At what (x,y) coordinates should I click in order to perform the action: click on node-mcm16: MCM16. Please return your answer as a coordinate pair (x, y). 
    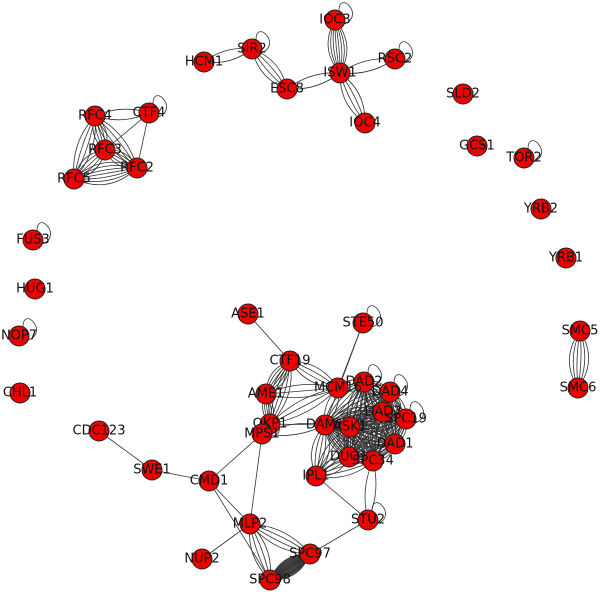
    Looking at the image, I should click on (338, 388).